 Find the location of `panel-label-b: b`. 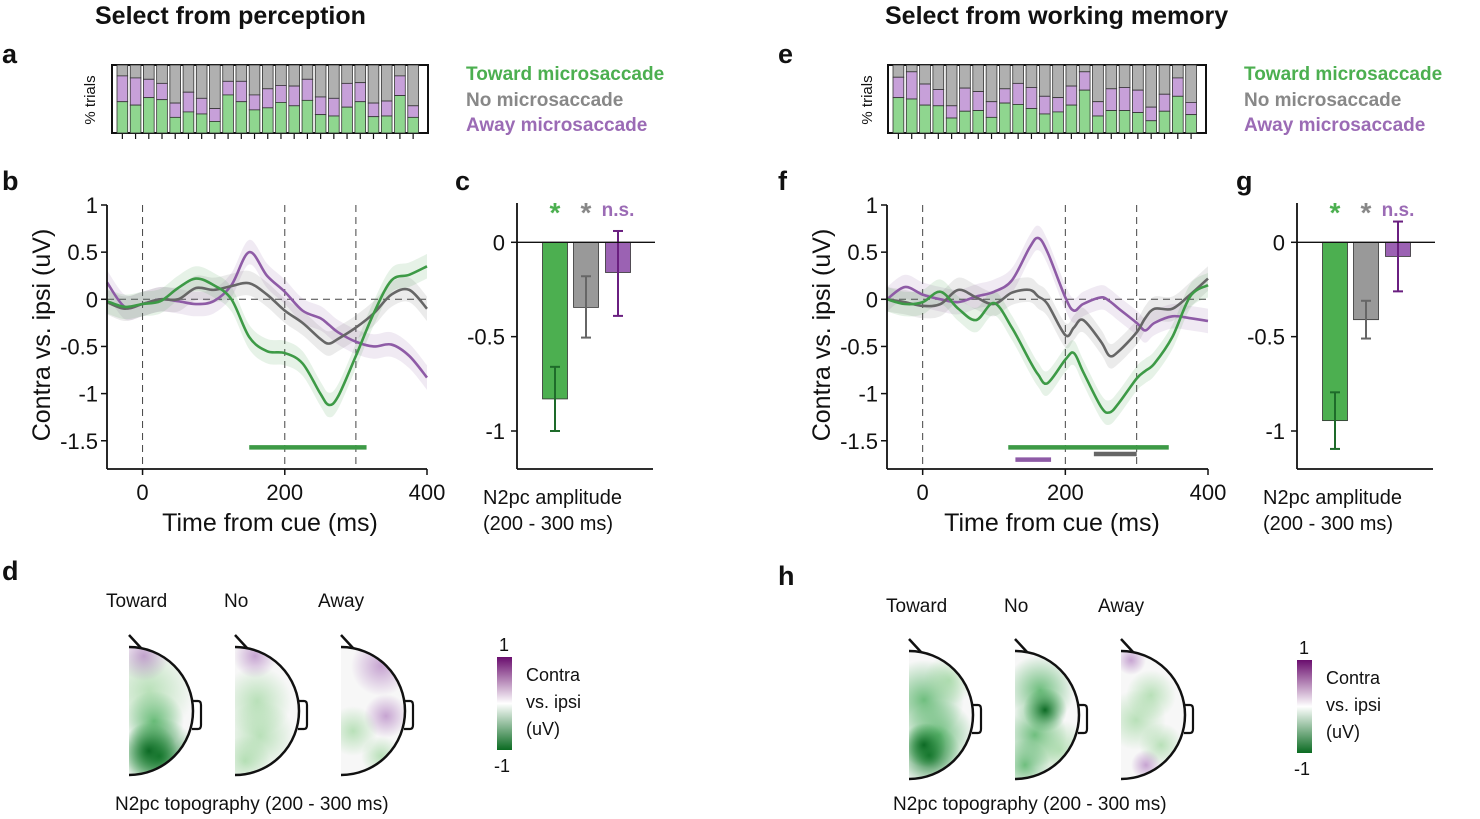

panel-label-b: b is located at coordinates (10, 181).